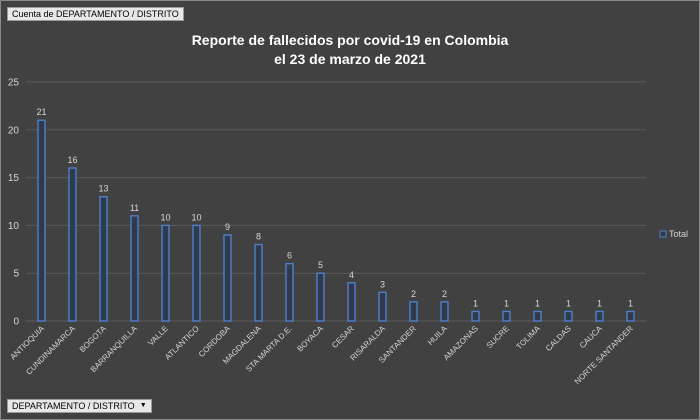 Image resolution: width=700 pixels, height=420 pixels. I want to click on y-axis: 0 5 10 15 20 25, so click(14, 203).